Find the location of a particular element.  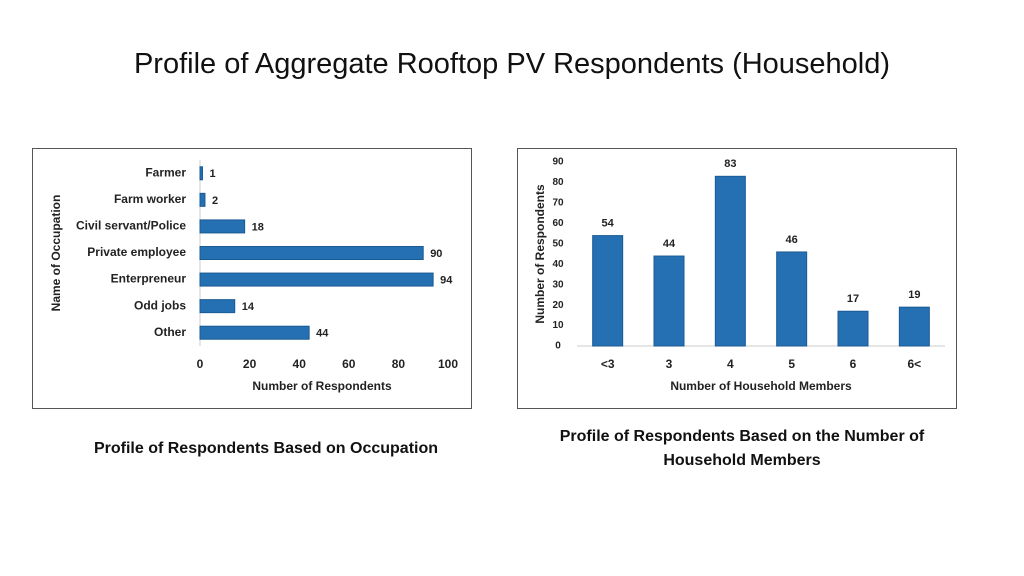

value-label: 17 is located at coordinates (853, 299).